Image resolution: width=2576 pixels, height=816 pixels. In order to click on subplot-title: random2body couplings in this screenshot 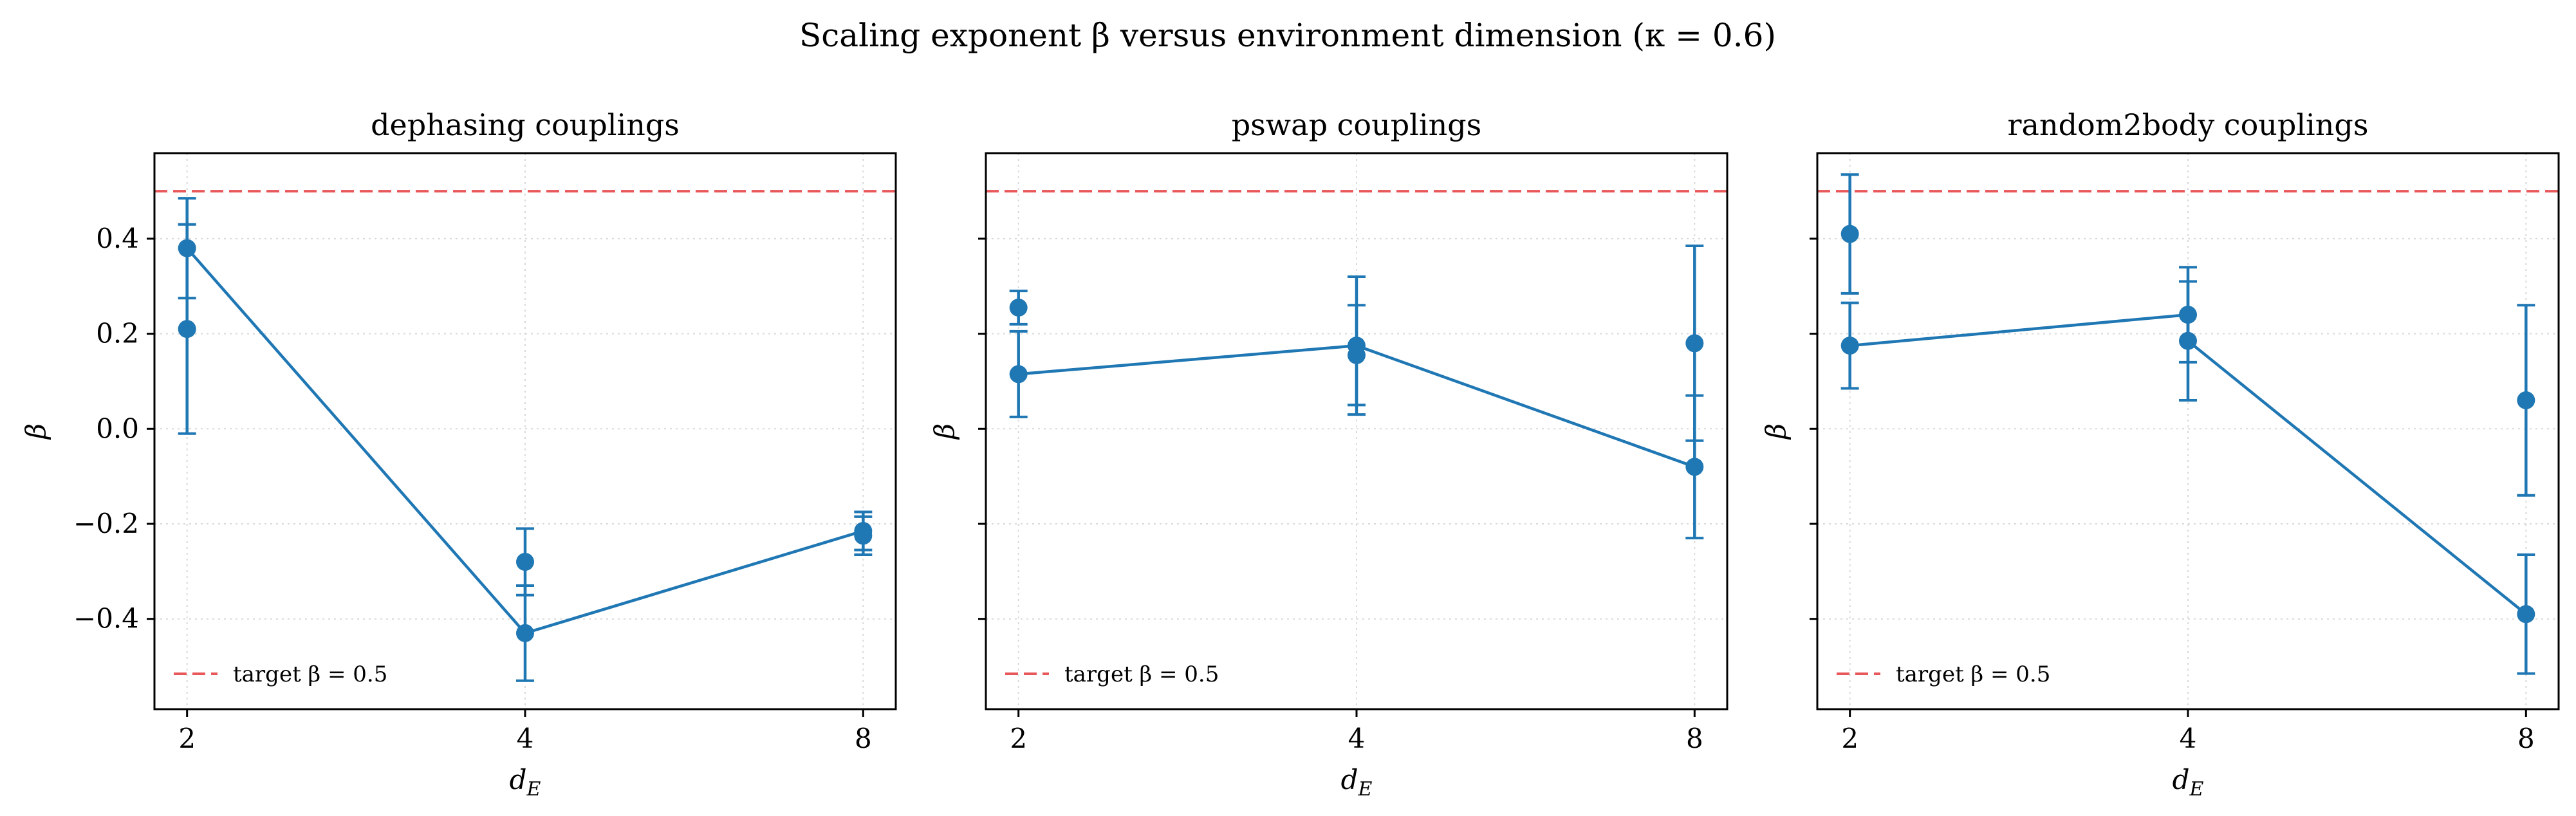, I will do `click(2188, 124)`.